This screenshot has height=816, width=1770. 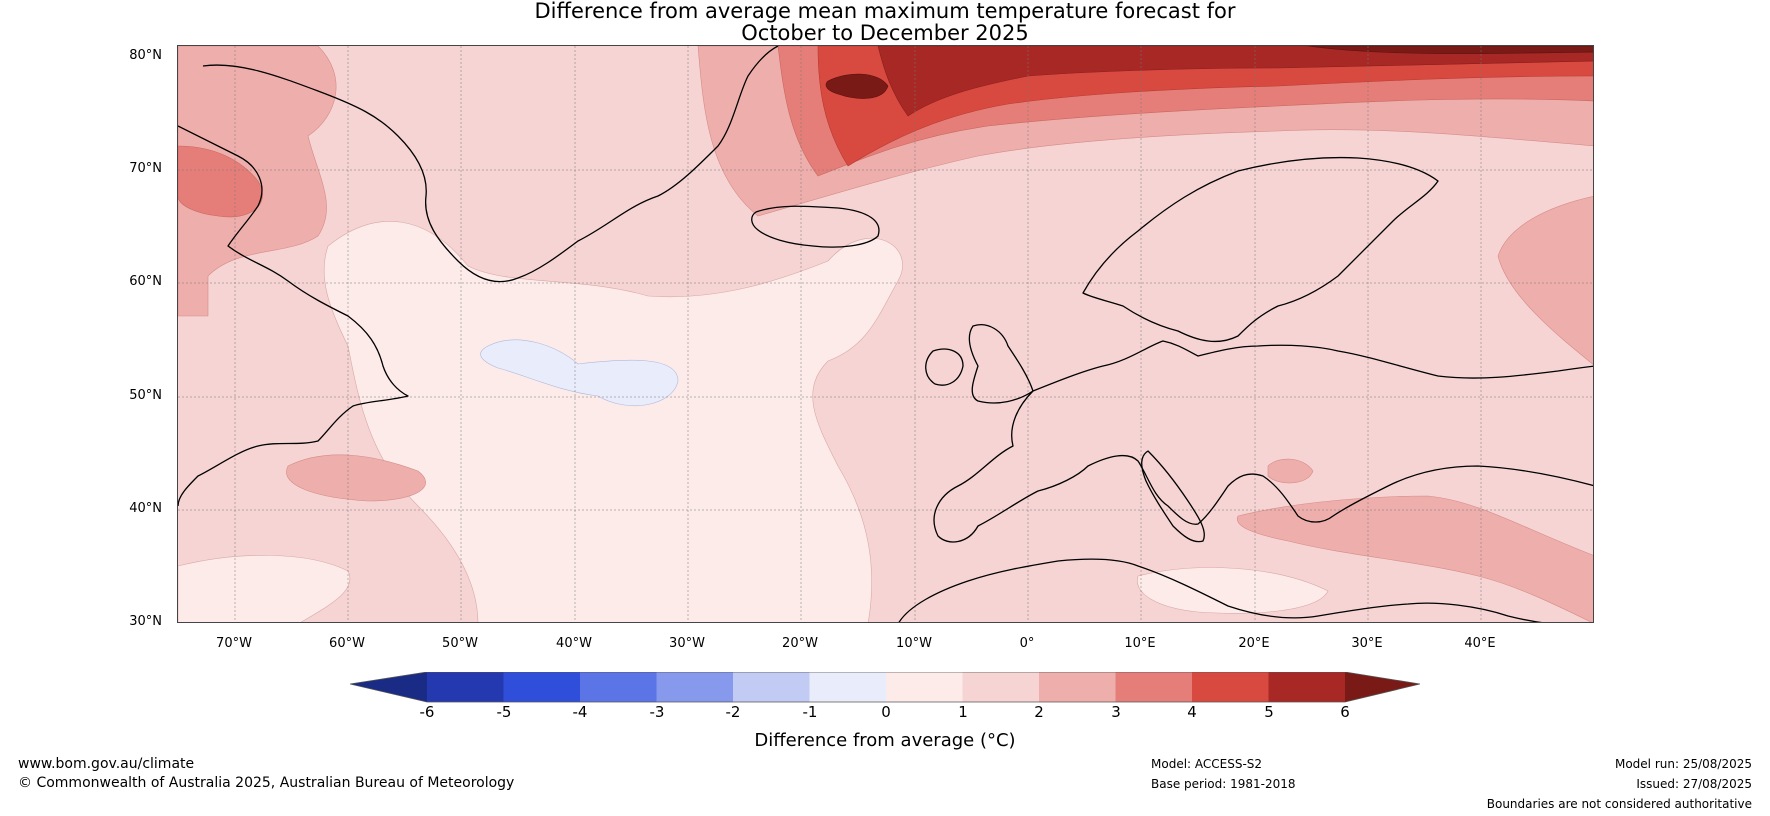 I want to click on colorbar-tick: 2, so click(x=1039, y=712).